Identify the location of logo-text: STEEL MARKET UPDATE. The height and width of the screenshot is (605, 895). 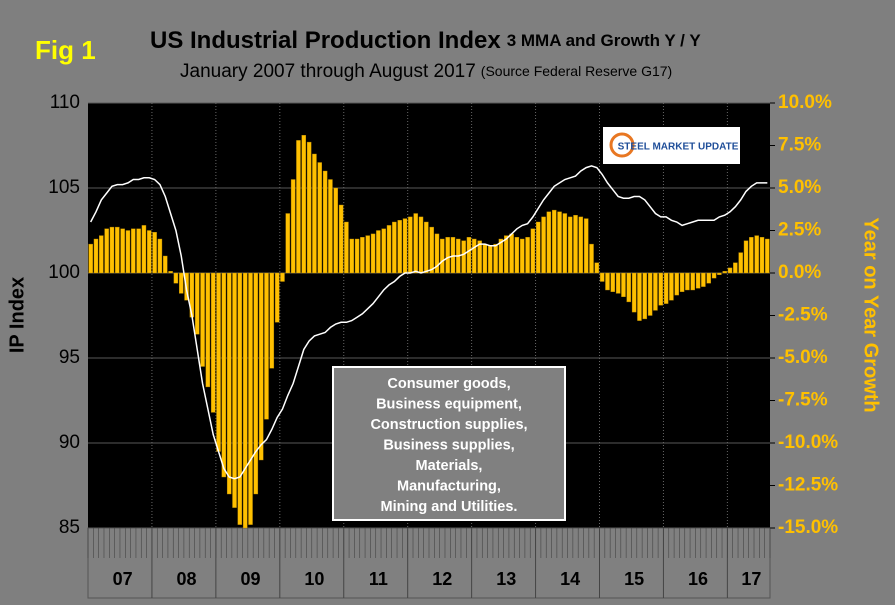
(678, 147).